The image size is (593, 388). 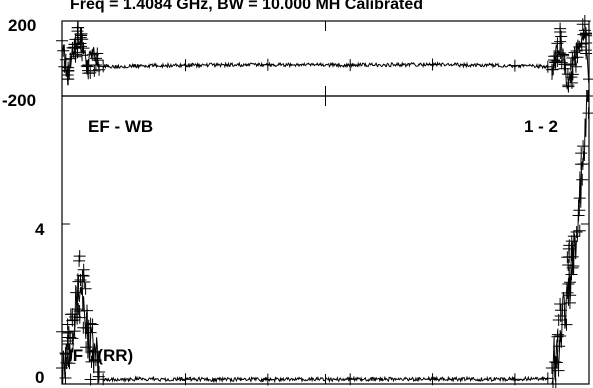 I want to click on amplitude-tick-label-4: 4, so click(x=40, y=229).